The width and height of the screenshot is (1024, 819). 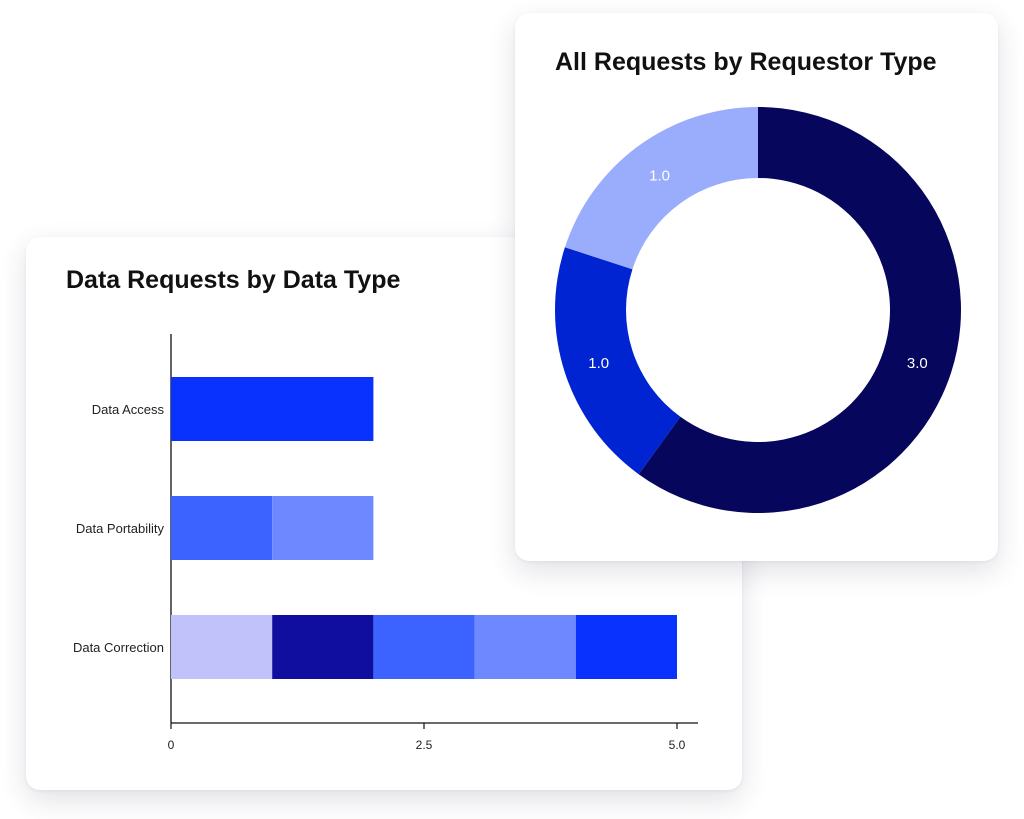 I want to click on category-label: Data Access, so click(x=128, y=409).